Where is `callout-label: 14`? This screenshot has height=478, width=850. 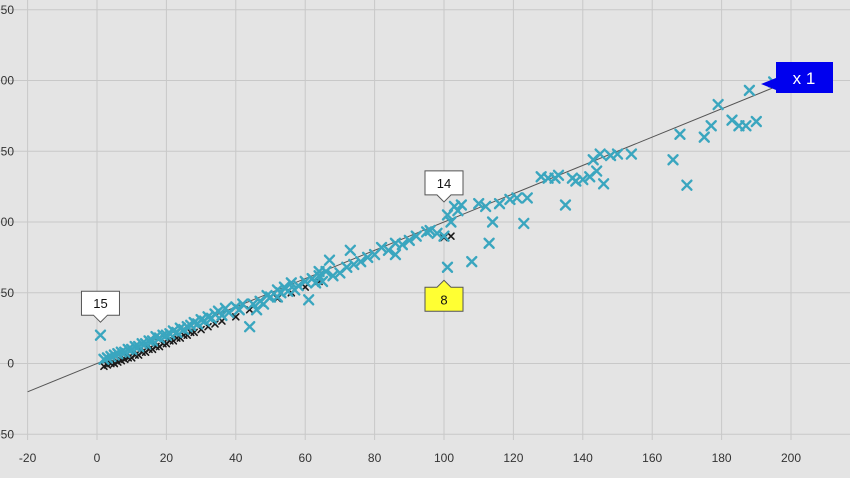 callout-label: 14 is located at coordinates (444, 183).